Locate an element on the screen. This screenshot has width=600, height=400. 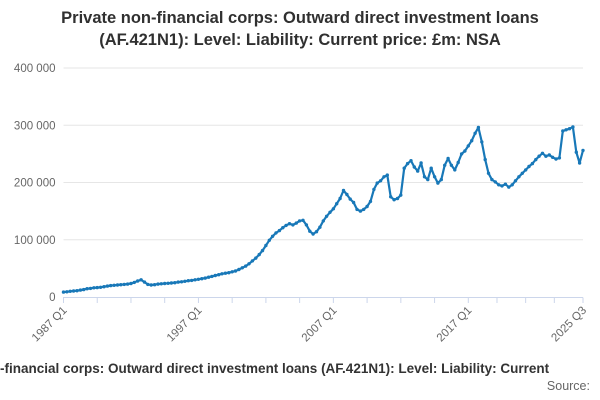
y-axis-label: 0 is located at coordinates (52, 298).